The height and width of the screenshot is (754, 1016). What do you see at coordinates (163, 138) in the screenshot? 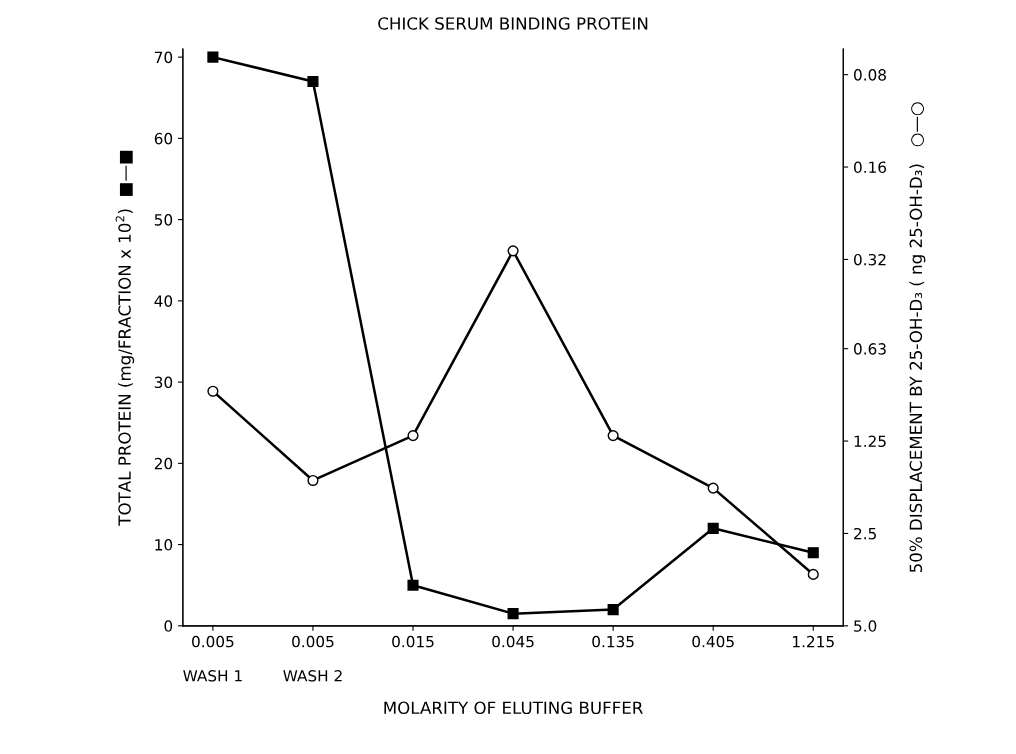
I see `y-tick-label: 60` at bounding box center [163, 138].